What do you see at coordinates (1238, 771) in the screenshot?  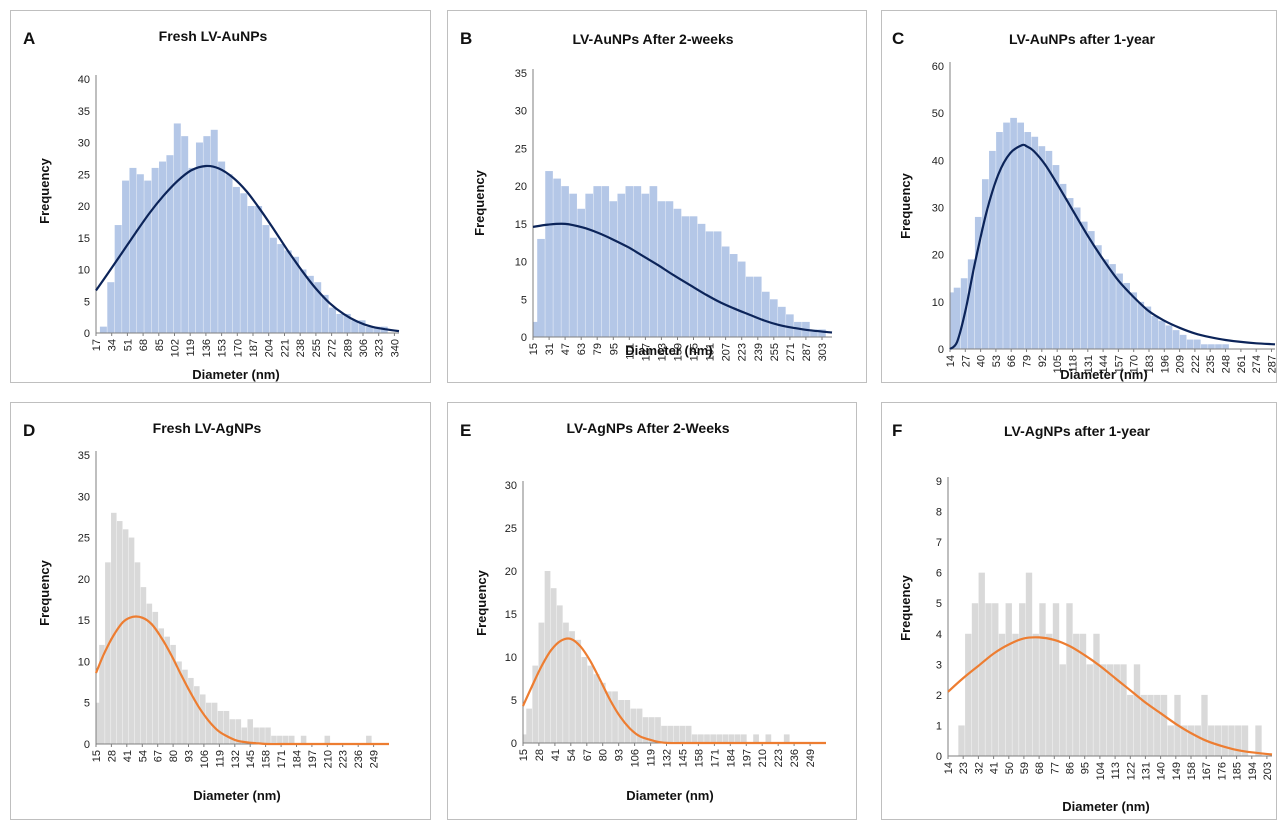 I see `x-tick-label: 185` at bounding box center [1238, 771].